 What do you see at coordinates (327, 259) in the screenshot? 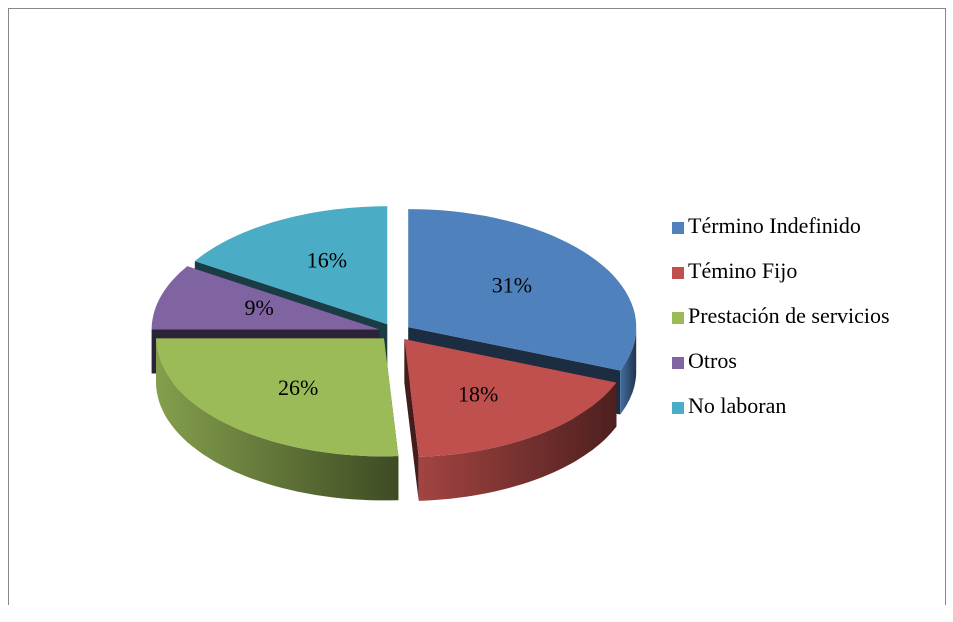
I see `data-label: 16%` at bounding box center [327, 259].